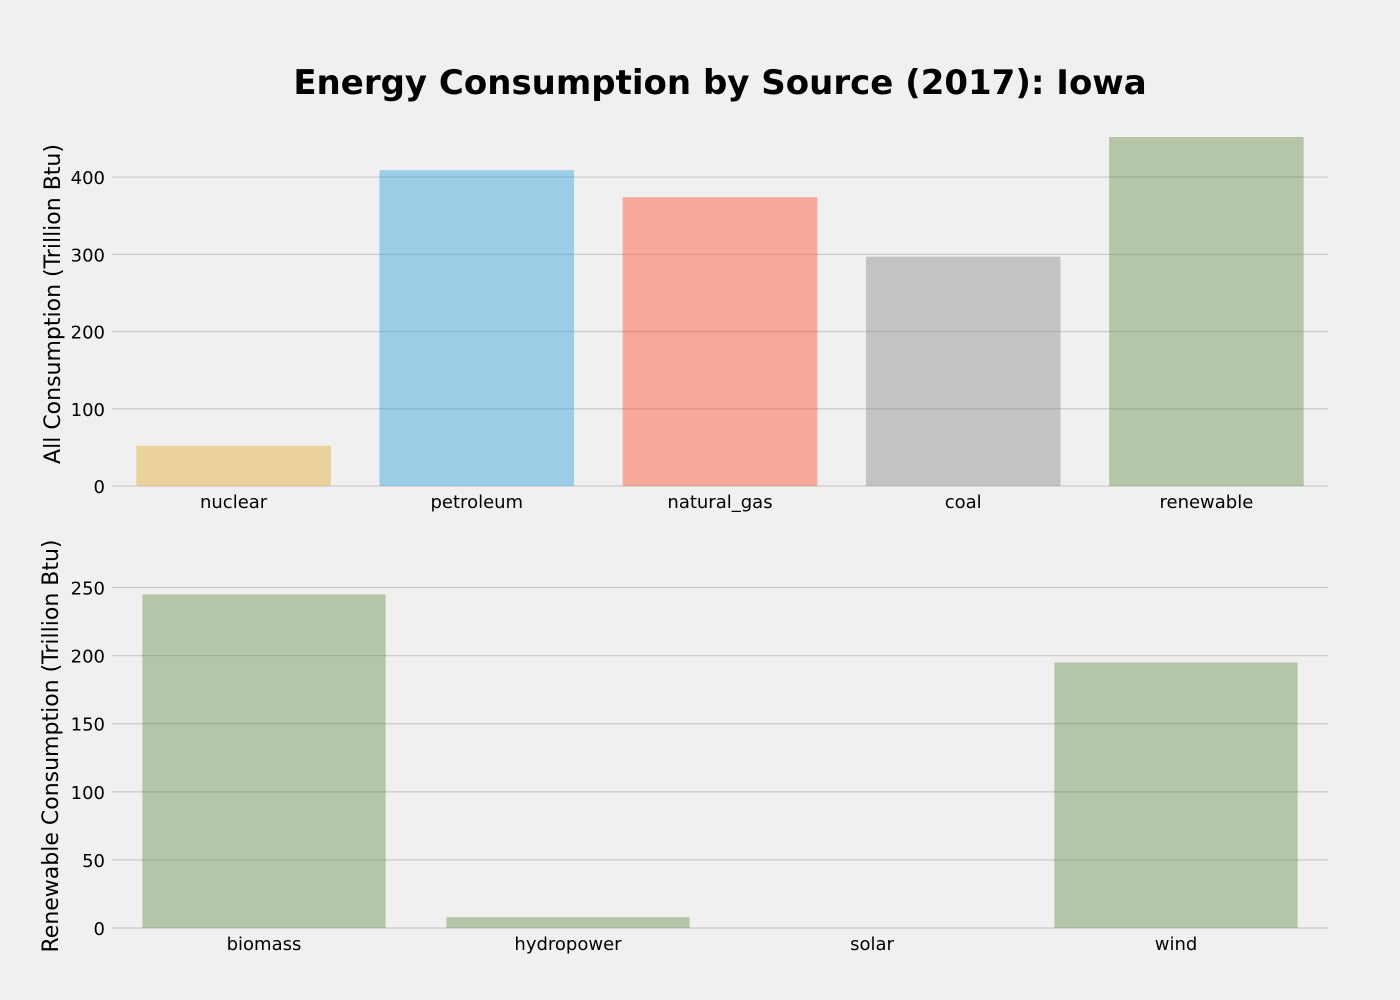  What do you see at coordinates (963, 371) in the screenshot?
I see `bar-coal` at bounding box center [963, 371].